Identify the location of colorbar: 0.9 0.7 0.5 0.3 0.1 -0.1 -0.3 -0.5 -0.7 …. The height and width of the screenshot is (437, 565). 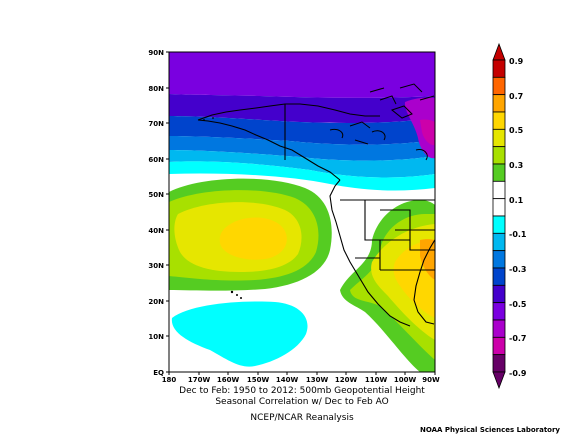
(509, 216).